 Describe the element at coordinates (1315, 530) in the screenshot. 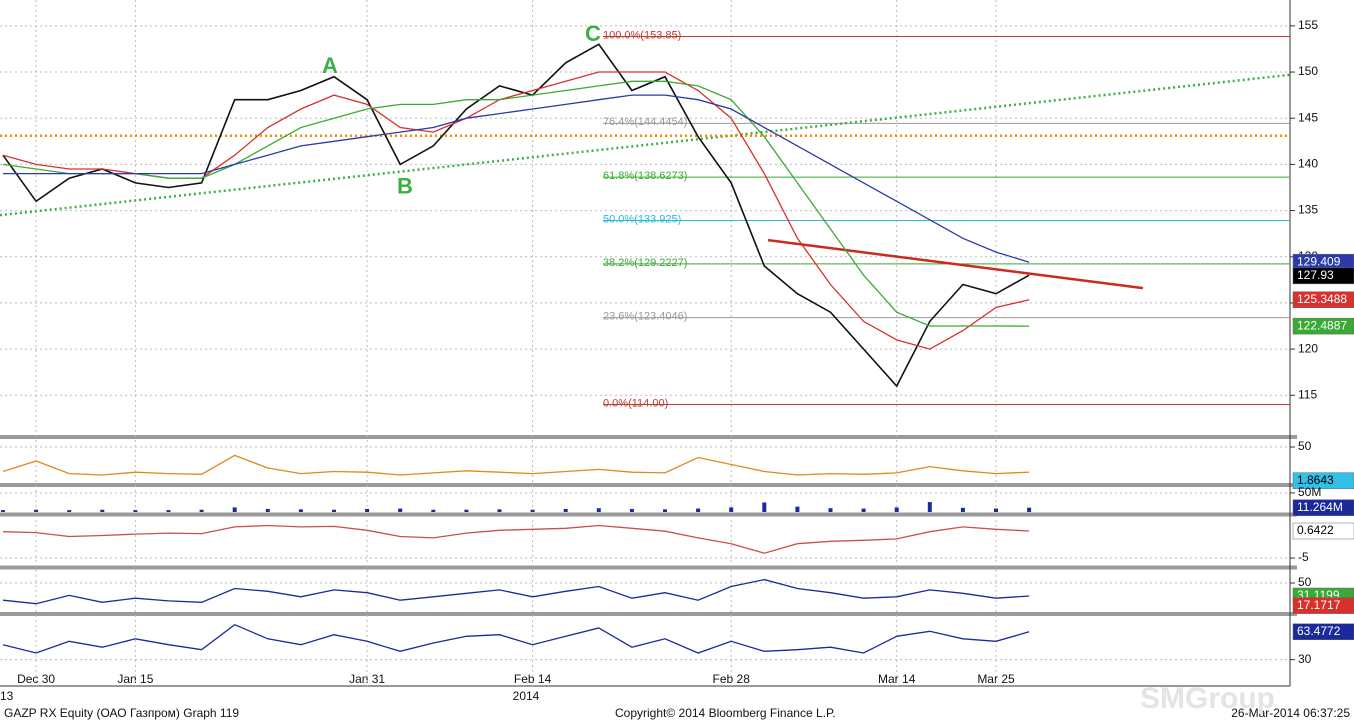

I see `value-tag-label: 0.6422` at that location.